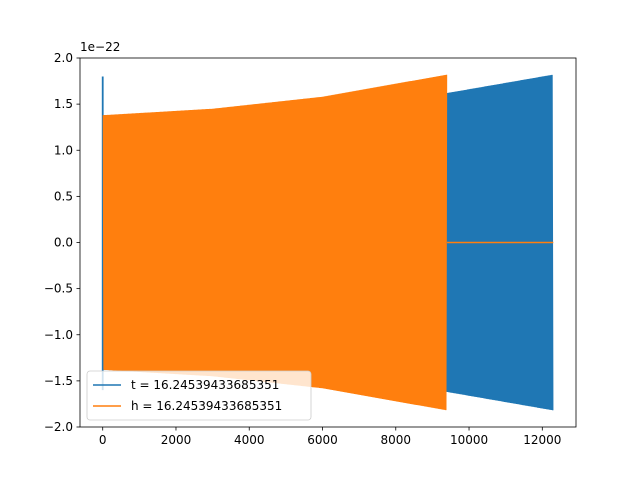 Image resolution: width=640 pixels, height=480 pixels. Describe the element at coordinates (100, 47) in the screenshot. I see `y-offset-text: 1e−22` at that location.